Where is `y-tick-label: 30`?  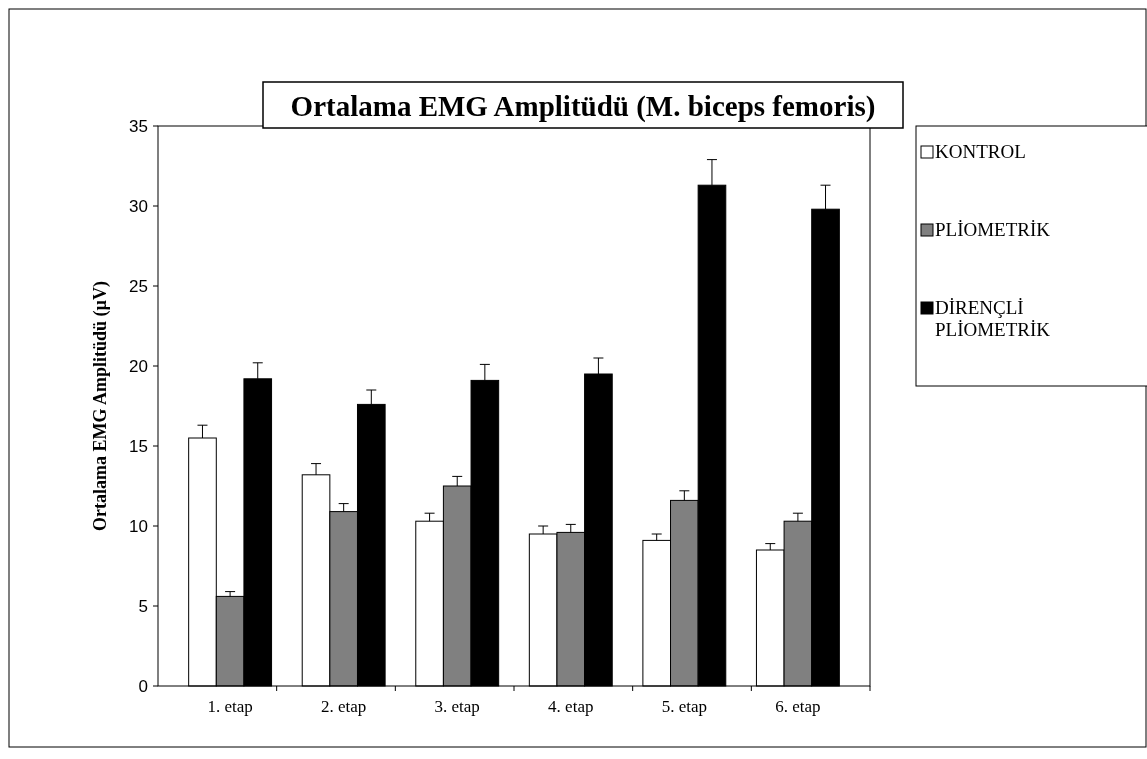
y-tick-label: 30 is located at coordinates (138, 206).